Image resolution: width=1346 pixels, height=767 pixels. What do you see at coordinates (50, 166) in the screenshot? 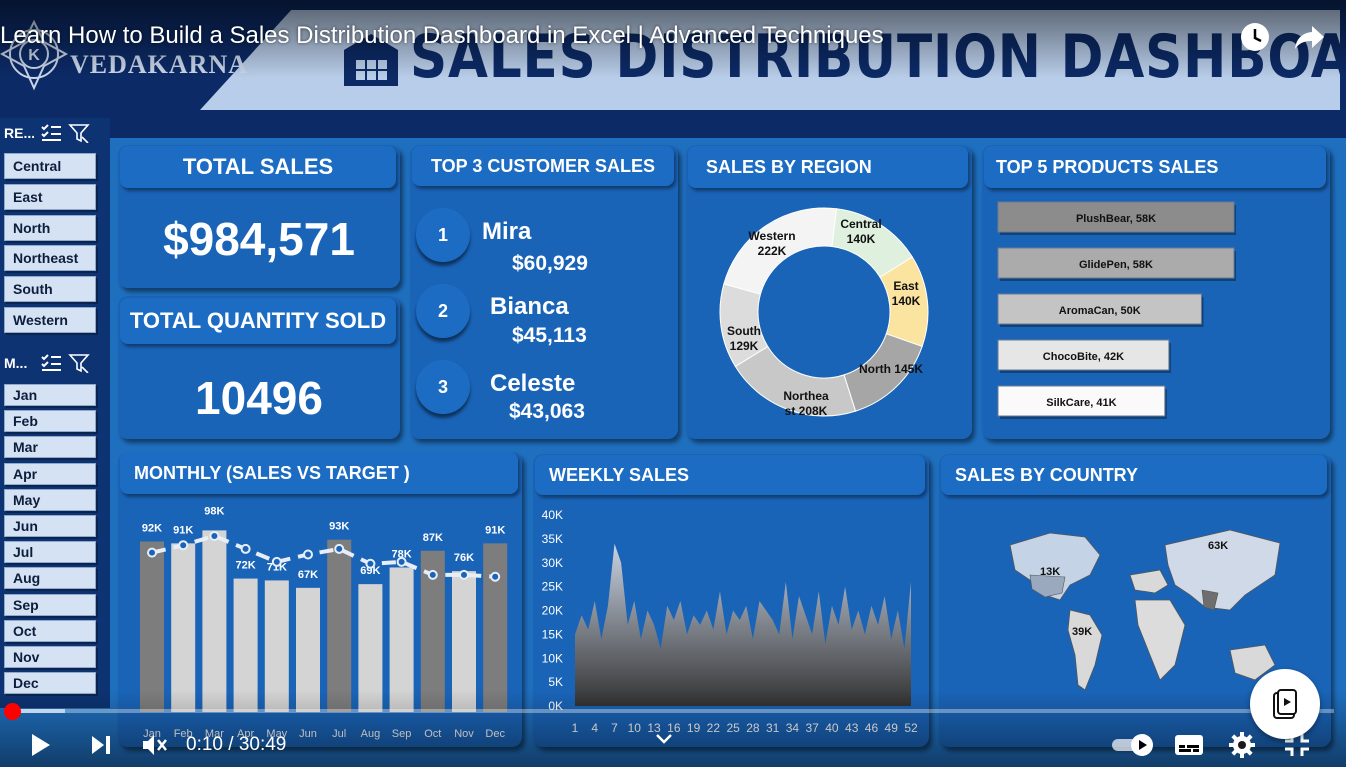
I see `region-slicer-item-central: Central` at bounding box center [50, 166].